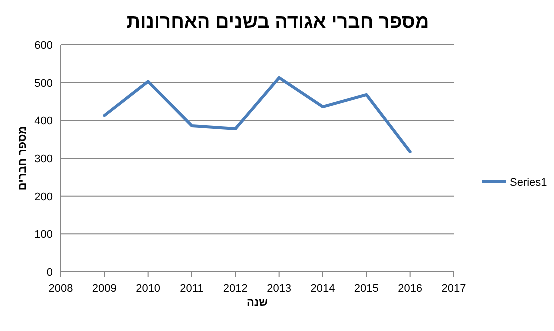 This screenshot has height=331, width=554. What do you see at coordinates (529, 183) in the screenshot?
I see `legend-label: Series1` at bounding box center [529, 183].